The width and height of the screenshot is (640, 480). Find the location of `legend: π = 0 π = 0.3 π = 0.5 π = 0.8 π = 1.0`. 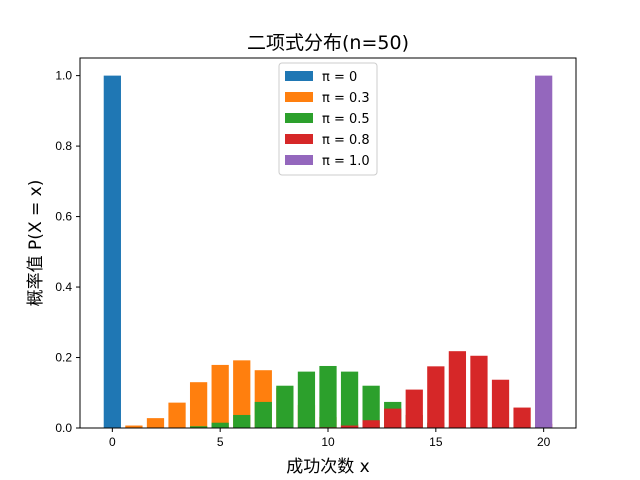

legend: π = 0 π = 0.3 π = 0.5 π = 0.8 π = 1.0 is located at coordinates (328, 119).